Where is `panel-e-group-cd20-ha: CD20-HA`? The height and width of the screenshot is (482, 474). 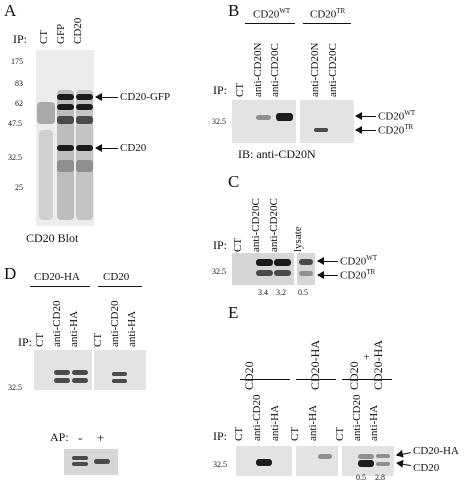 panel-e-group-cd20-ha: CD20-HA is located at coordinates (315, 365).